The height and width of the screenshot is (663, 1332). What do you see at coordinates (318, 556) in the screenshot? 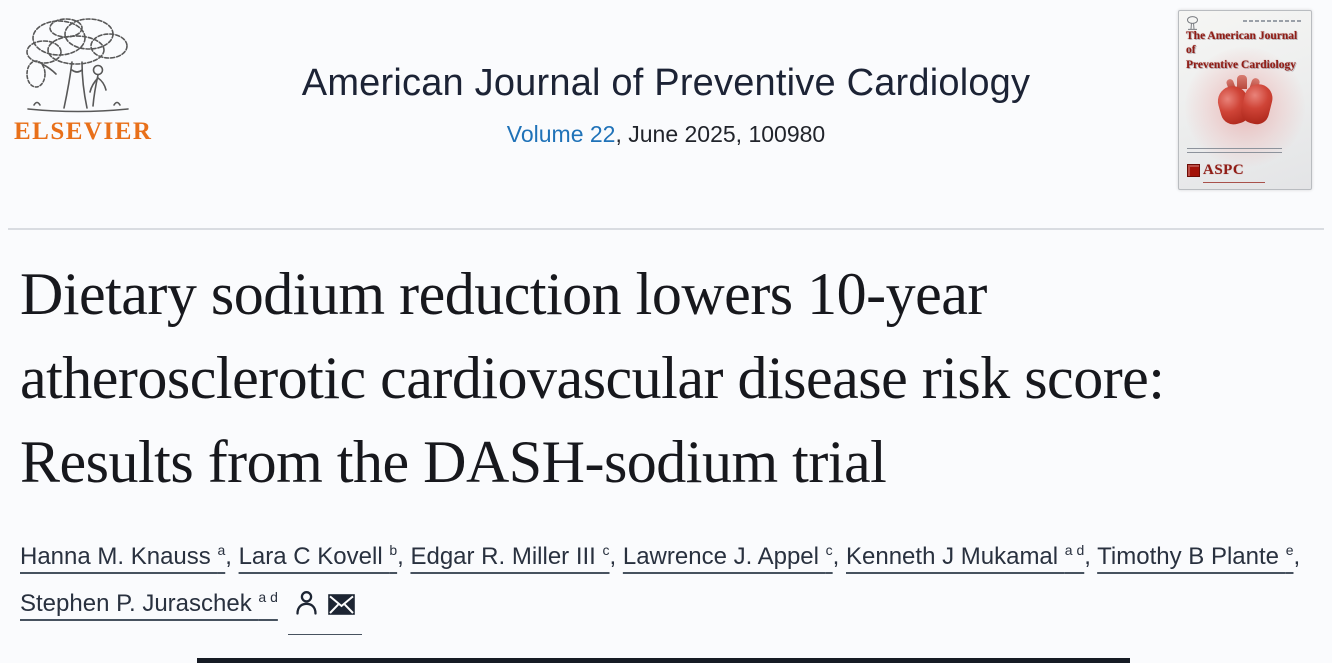
I see `author-link: Lara C Kovell b` at bounding box center [318, 556].